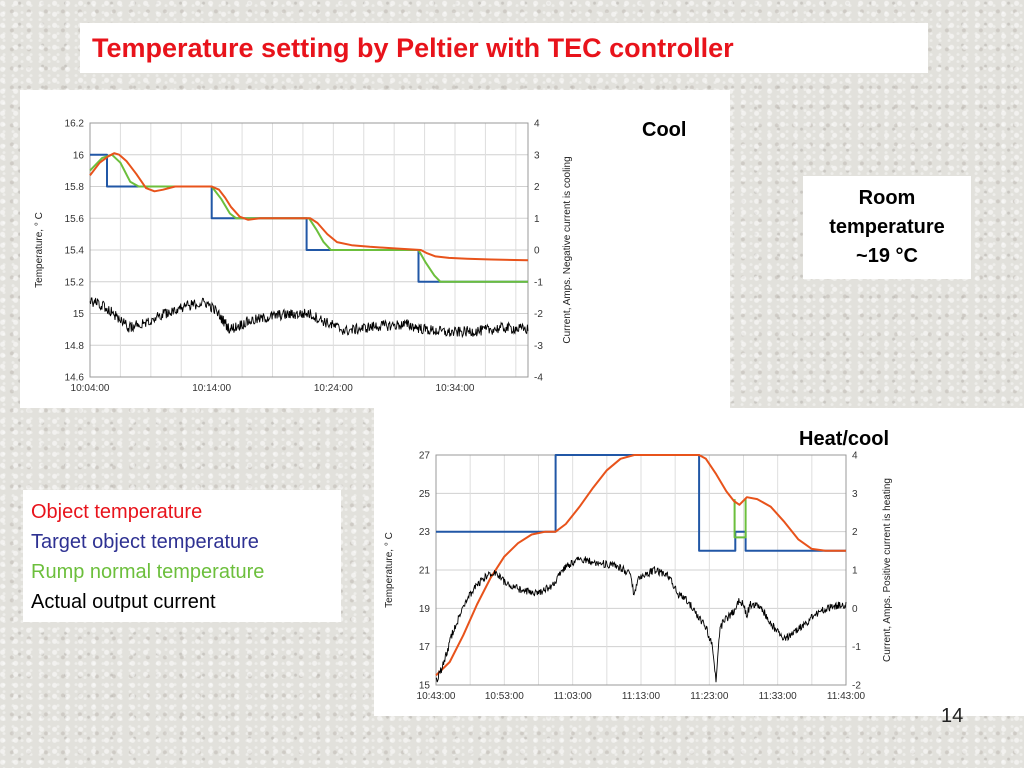 This screenshot has width=1024, height=768. Describe the element at coordinates (425, 456) in the screenshot. I see `y-tick-label: 27` at that location.